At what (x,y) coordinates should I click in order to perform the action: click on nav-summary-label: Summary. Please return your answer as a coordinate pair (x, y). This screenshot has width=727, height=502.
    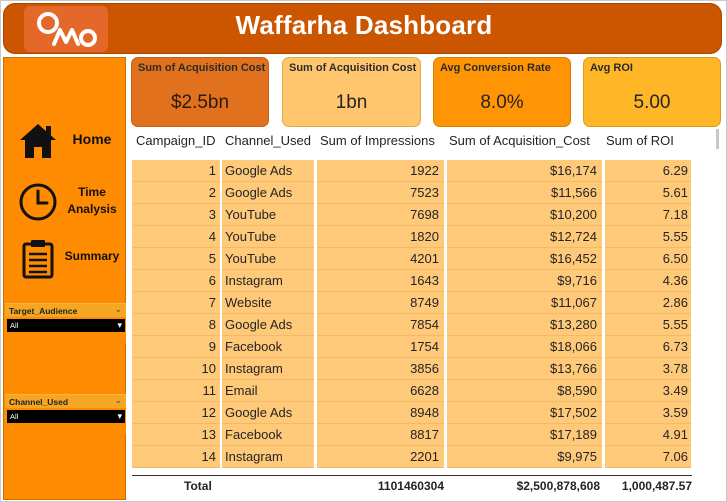
    Looking at the image, I should click on (92, 256).